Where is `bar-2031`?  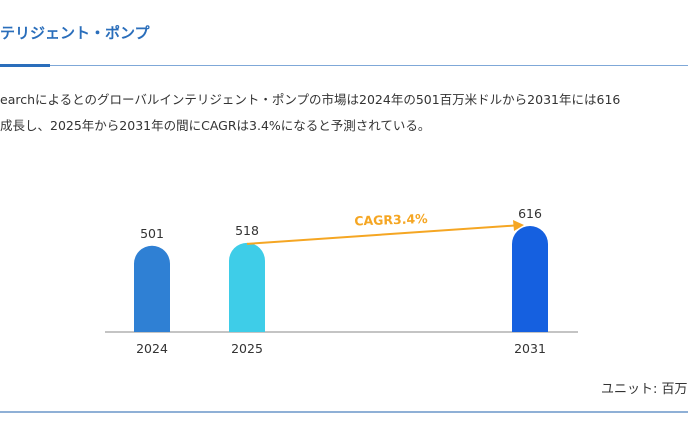
bar-2031 is located at coordinates (530, 279).